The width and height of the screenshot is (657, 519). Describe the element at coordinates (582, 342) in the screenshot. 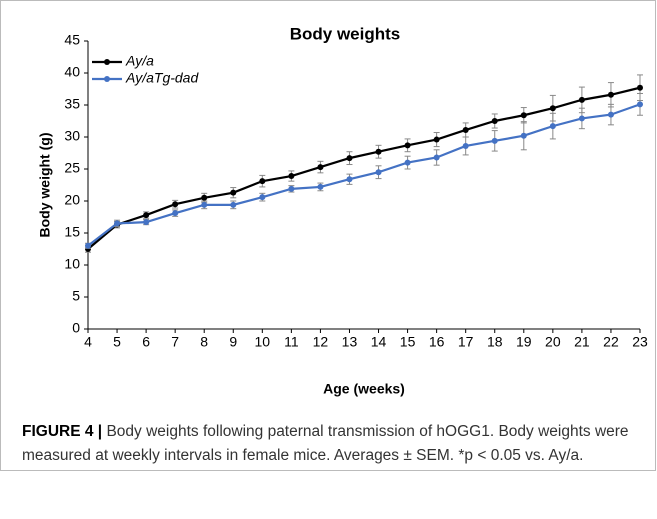

I see `x-tick-label: 21` at that location.